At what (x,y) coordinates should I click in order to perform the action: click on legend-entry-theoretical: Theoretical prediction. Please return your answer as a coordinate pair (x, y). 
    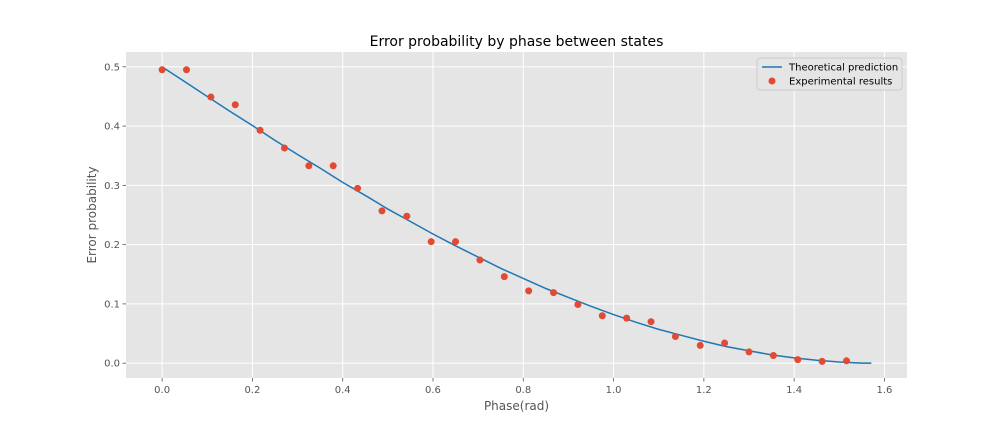
    Looking at the image, I should click on (843, 68).